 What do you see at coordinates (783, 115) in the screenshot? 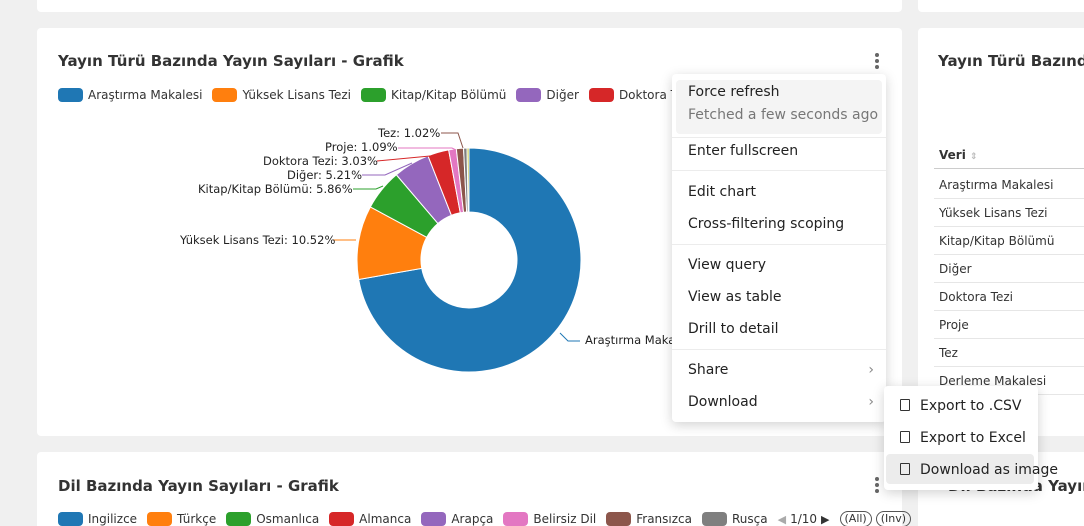
I see `menu-item-fetched-status: Fetched a few seconds ago` at bounding box center [783, 115].